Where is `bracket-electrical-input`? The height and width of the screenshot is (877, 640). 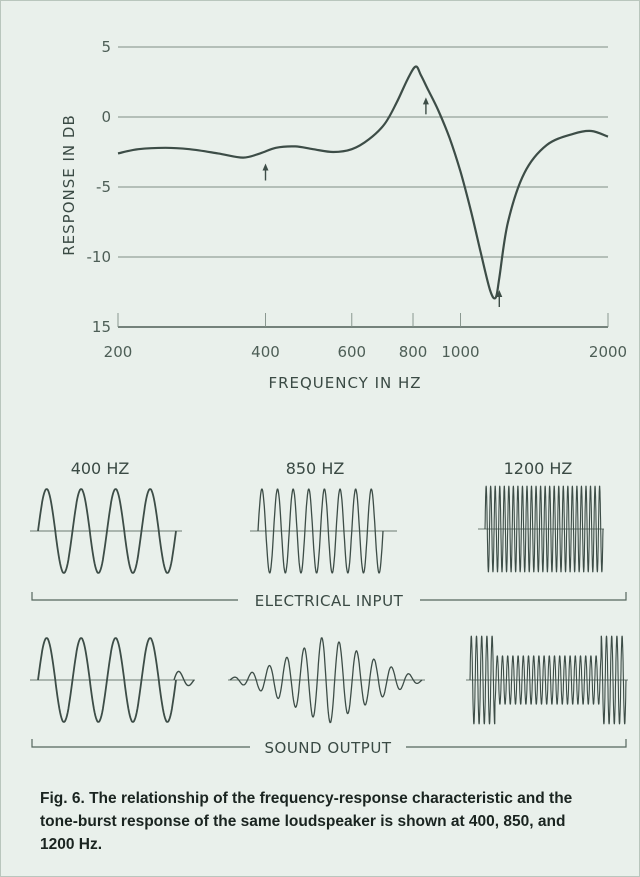
bracket-electrical-input is located at coordinates (329, 596).